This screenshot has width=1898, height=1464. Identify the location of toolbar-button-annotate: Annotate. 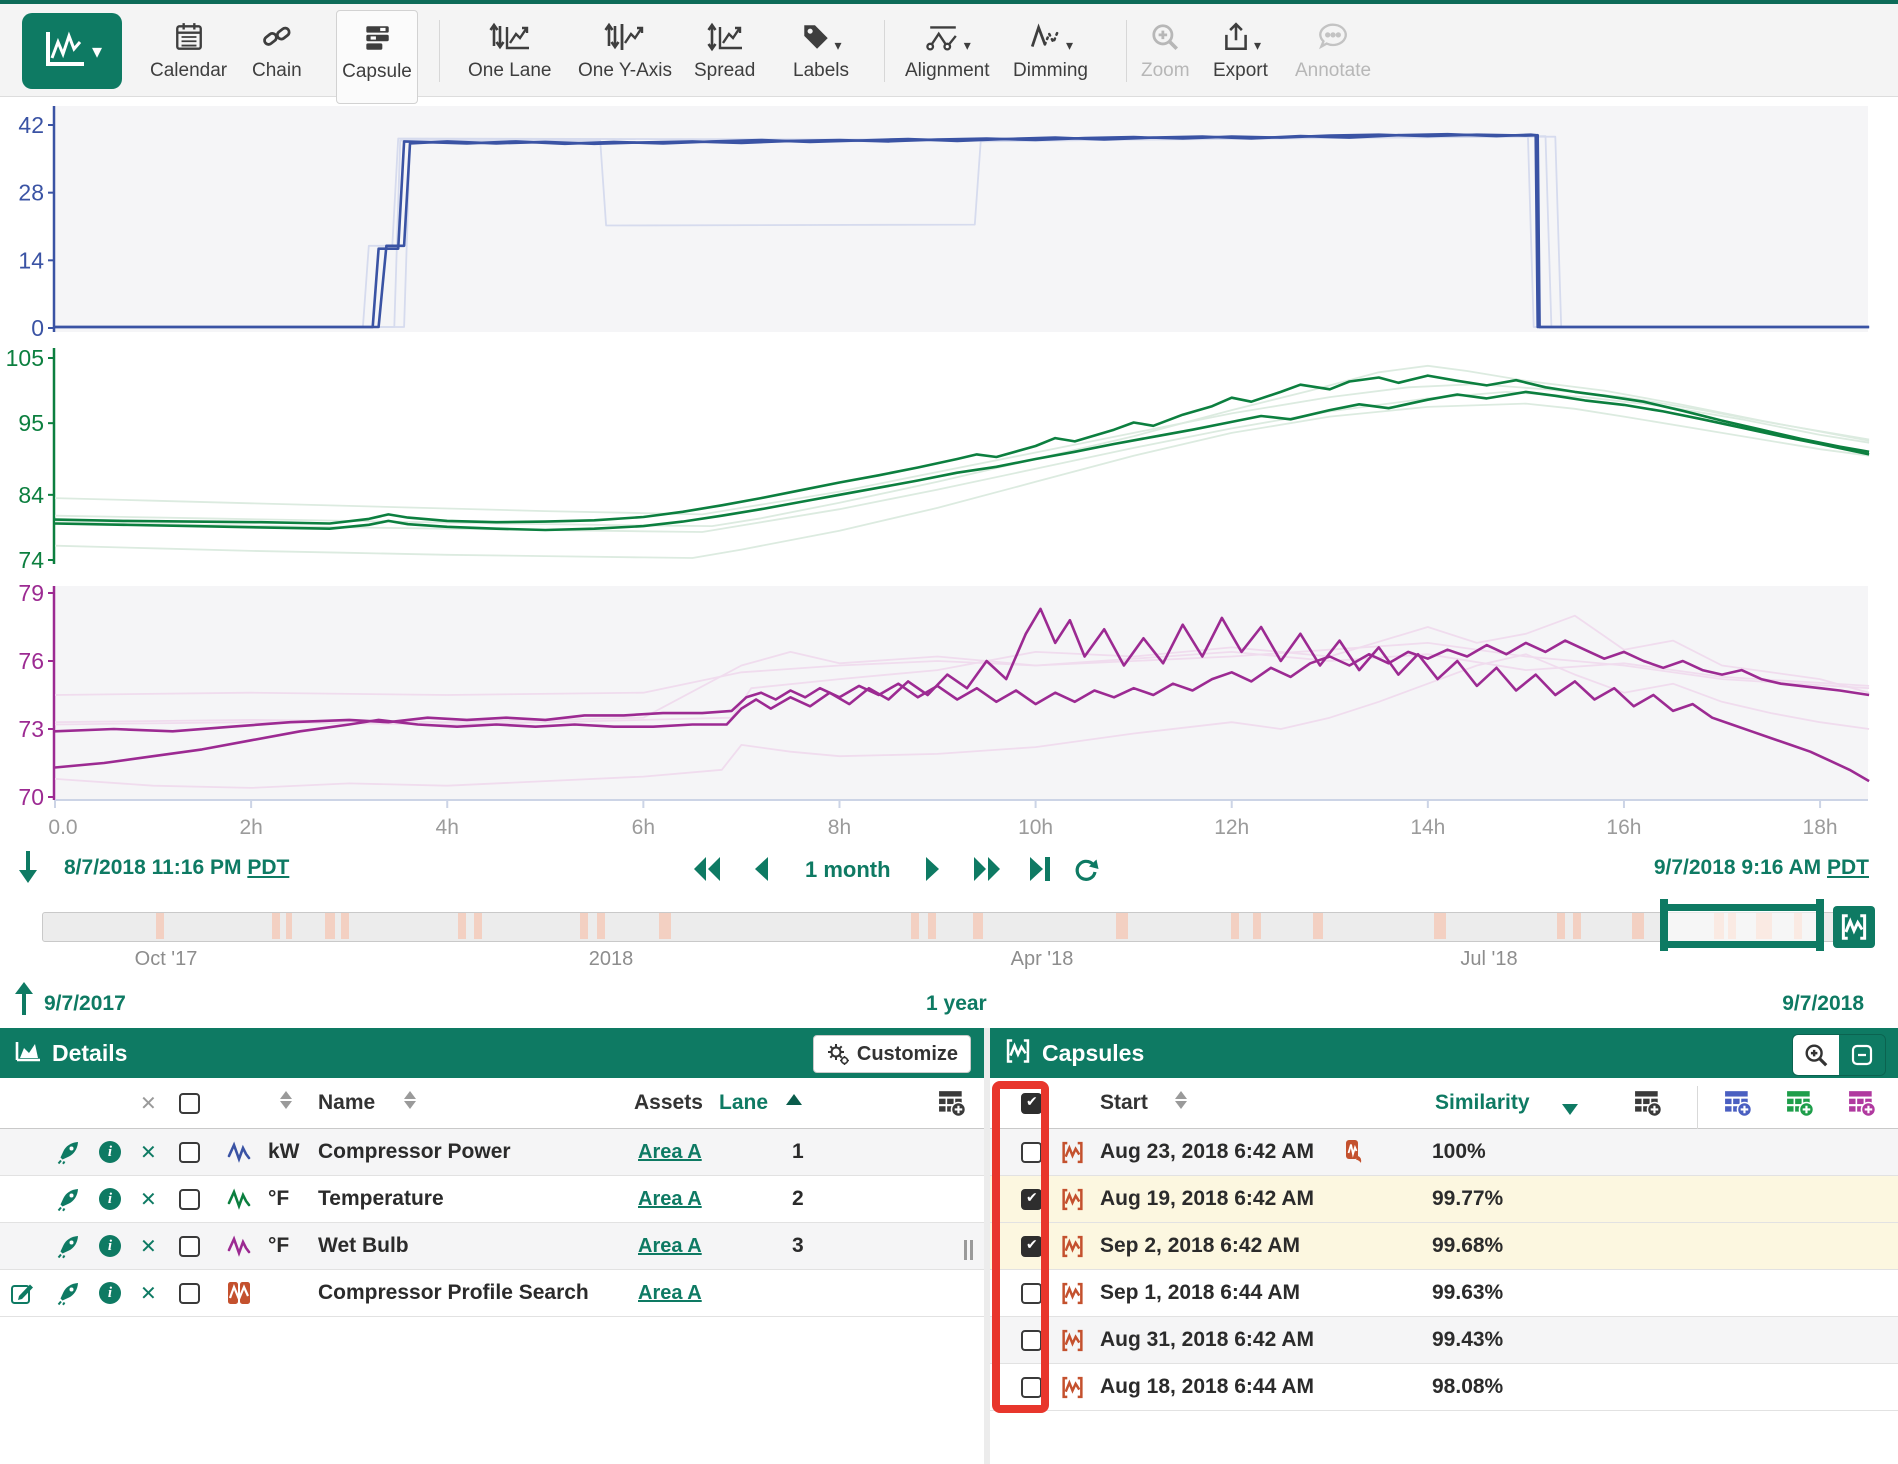
(1333, 56).